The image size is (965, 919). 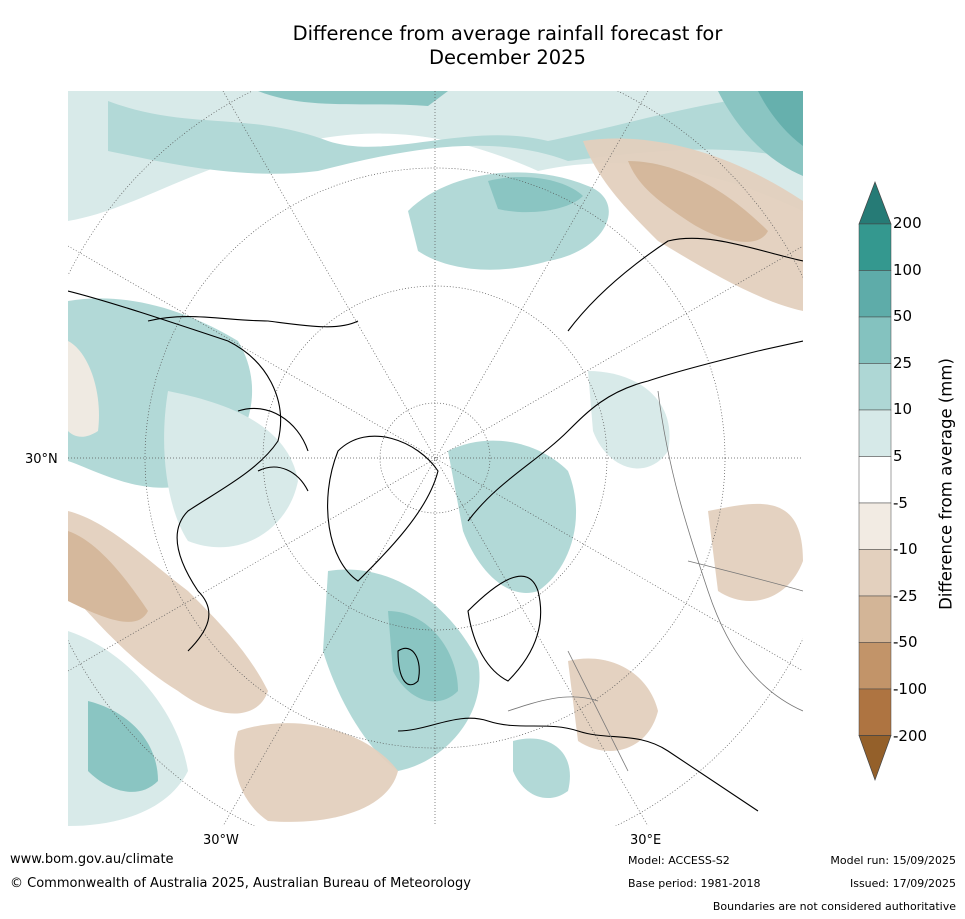 I want to click on label-lon-30e: 30°E, so click(x=646, y=840).